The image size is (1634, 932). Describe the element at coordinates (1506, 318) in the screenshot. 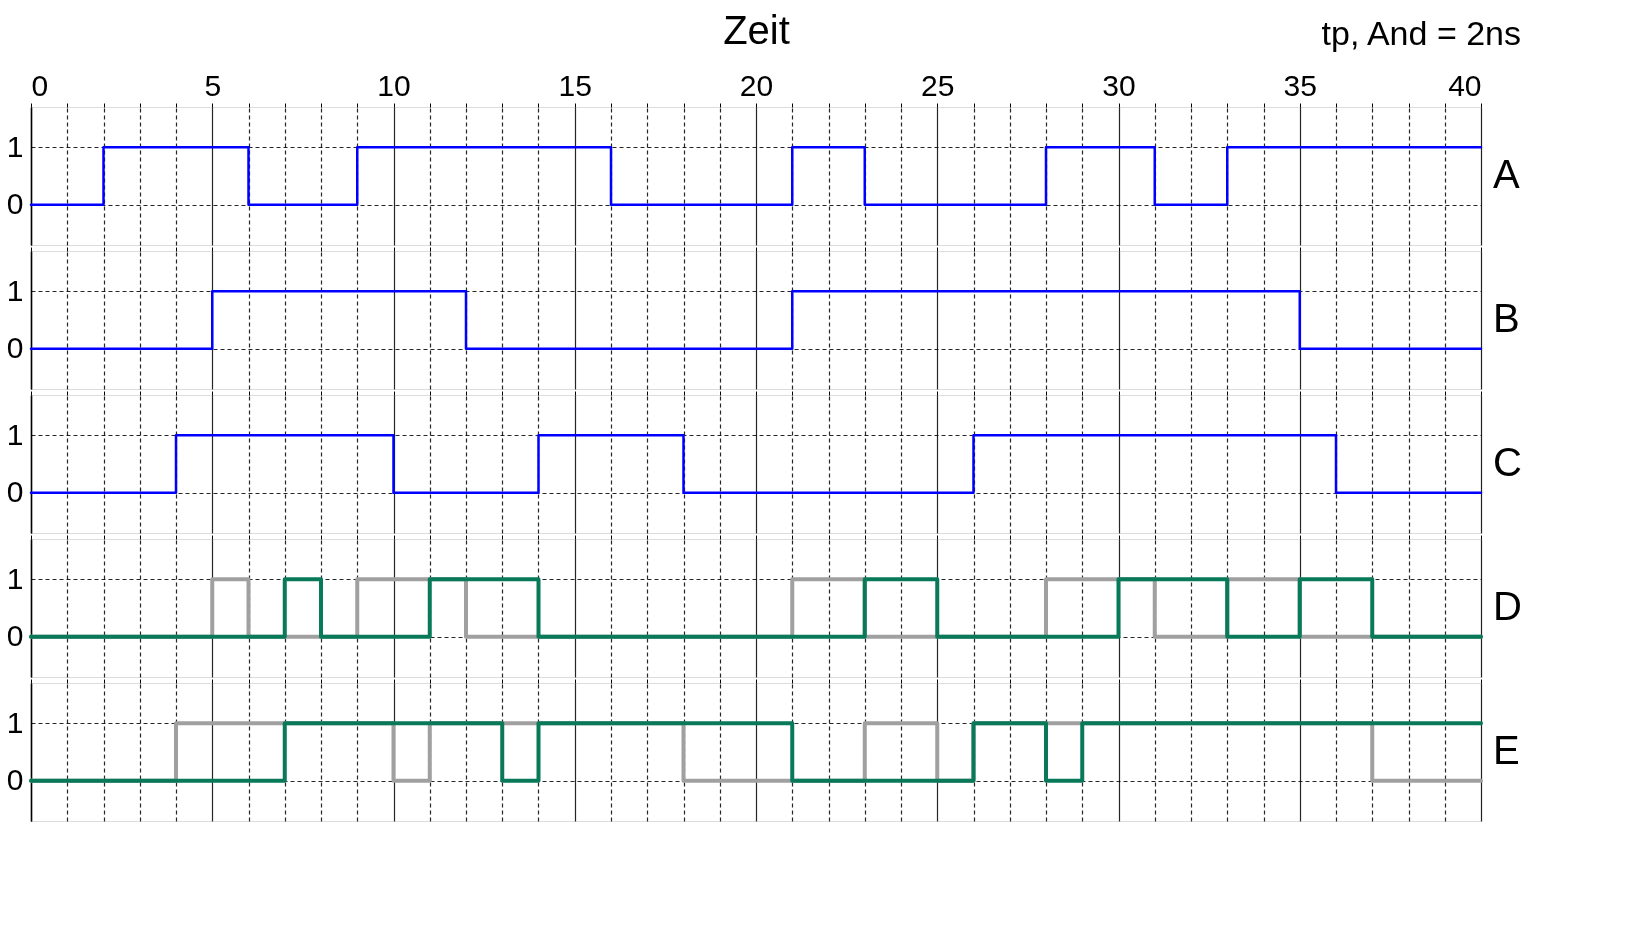

I see `series-label: B` at that location.